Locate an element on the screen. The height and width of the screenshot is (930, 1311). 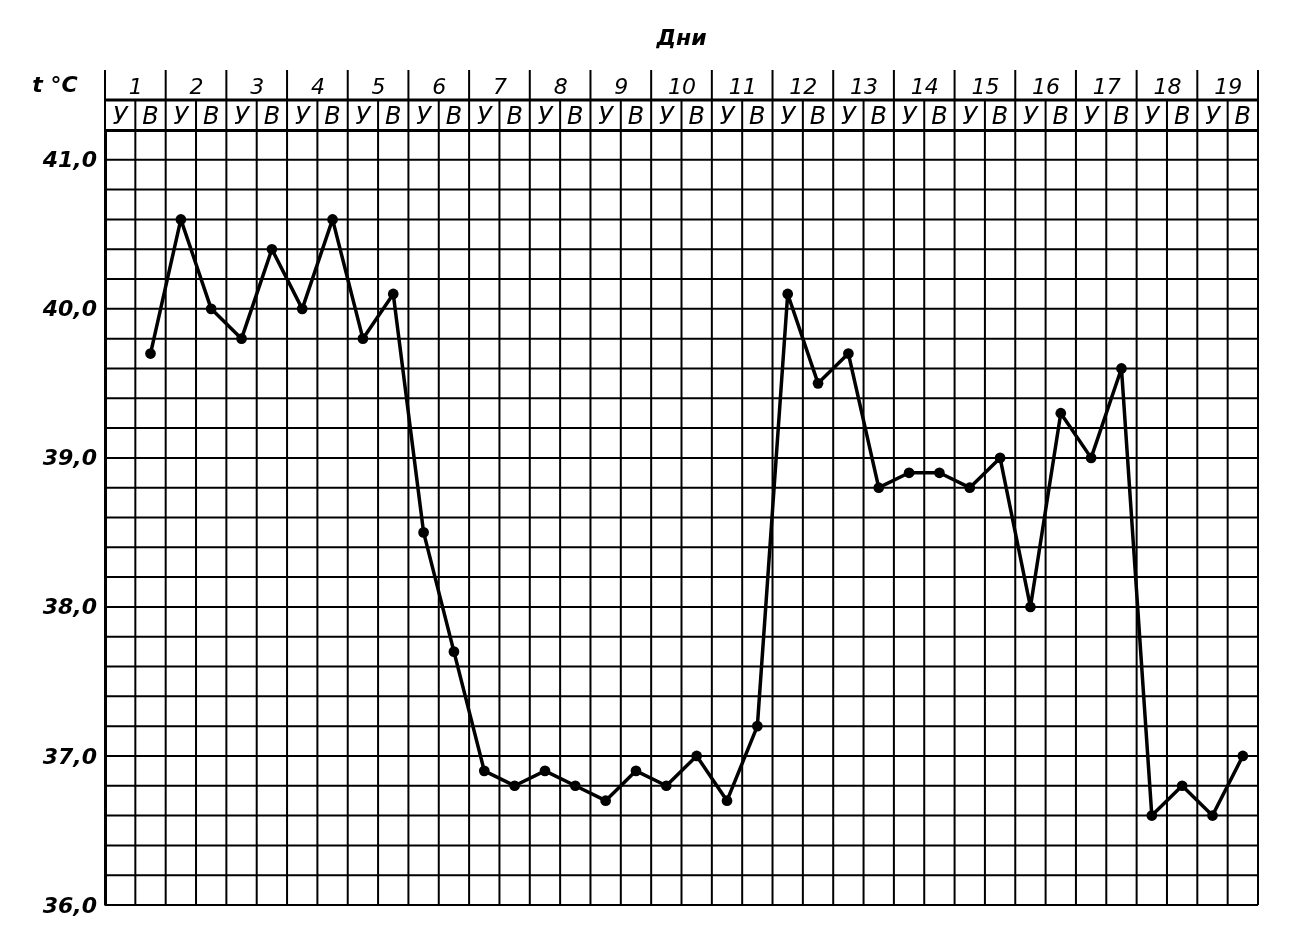
x2-tick-label: 18 is located at coordinates (1167, 86).